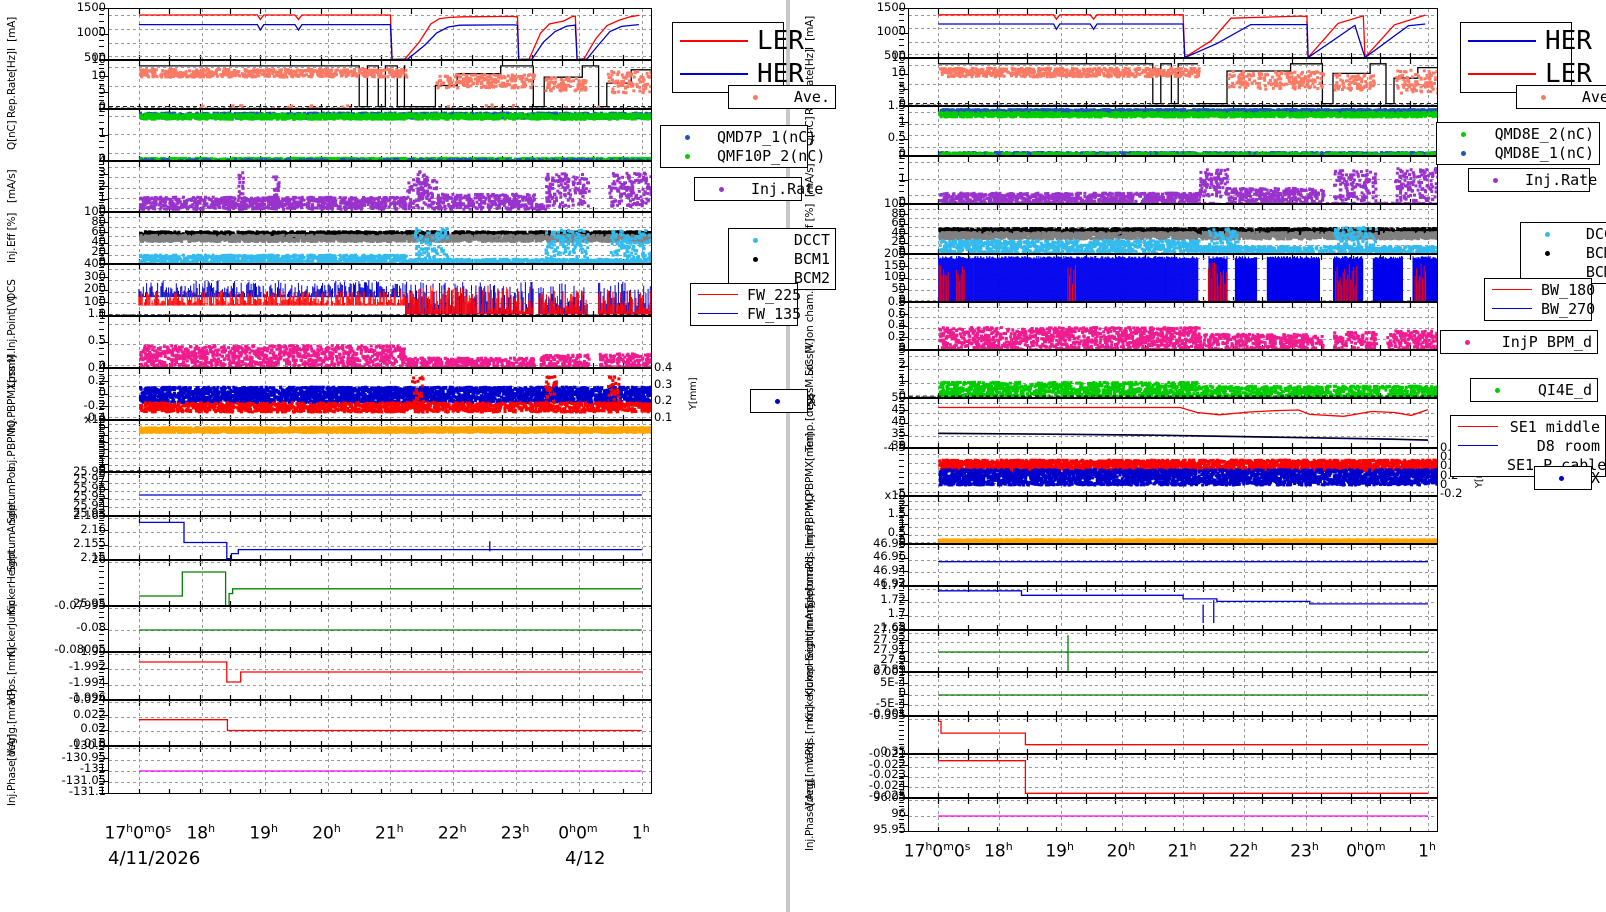 The width and height of the screenshot is (1606, 912). I want to click on ylabel-kicker-jump: Kicker Jump, so click(12, 629).